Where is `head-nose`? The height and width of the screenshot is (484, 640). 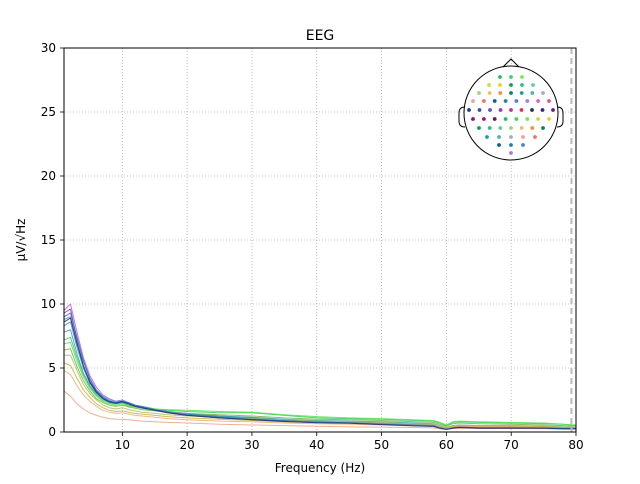 head-nose is located at coordinates (511, 63).